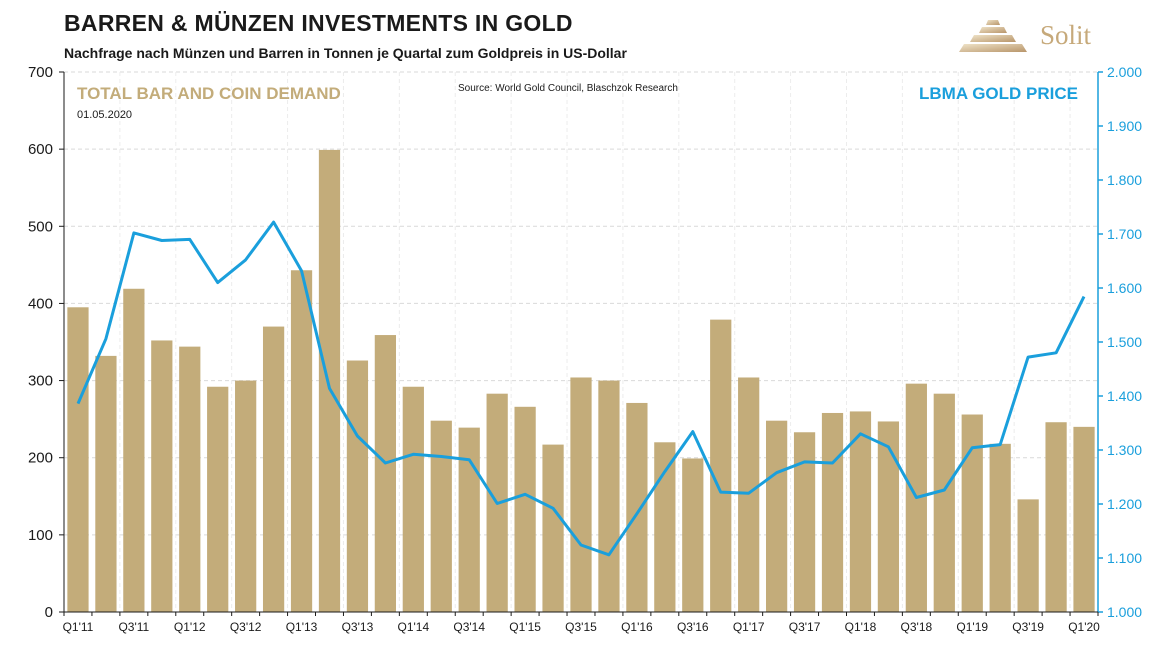 The image size is (1155, 649). What do you see at coordinates (49, 612) in the screenshot?
I see `left-tick-label: 0` at bounding box center [49, 612].